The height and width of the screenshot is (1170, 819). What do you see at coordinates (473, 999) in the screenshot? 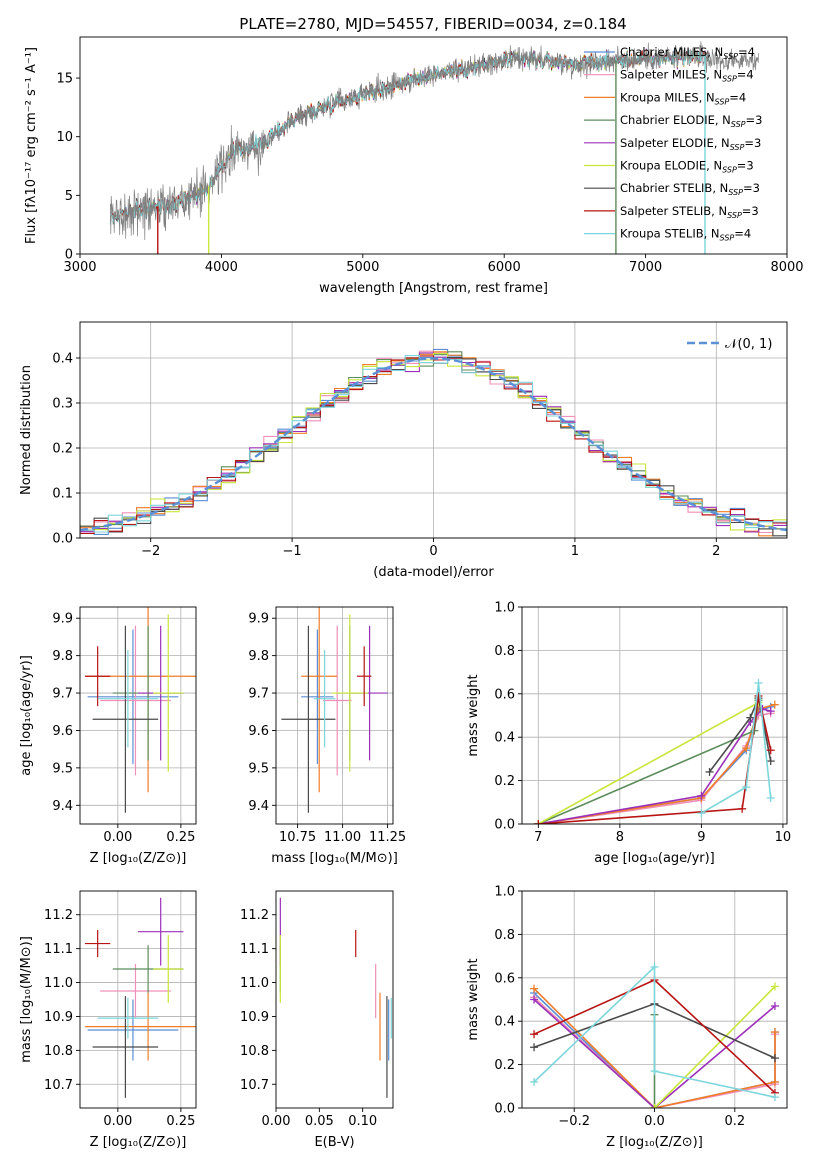
I see `y-axis-label: mass weight` at bounding box center [473, 999].